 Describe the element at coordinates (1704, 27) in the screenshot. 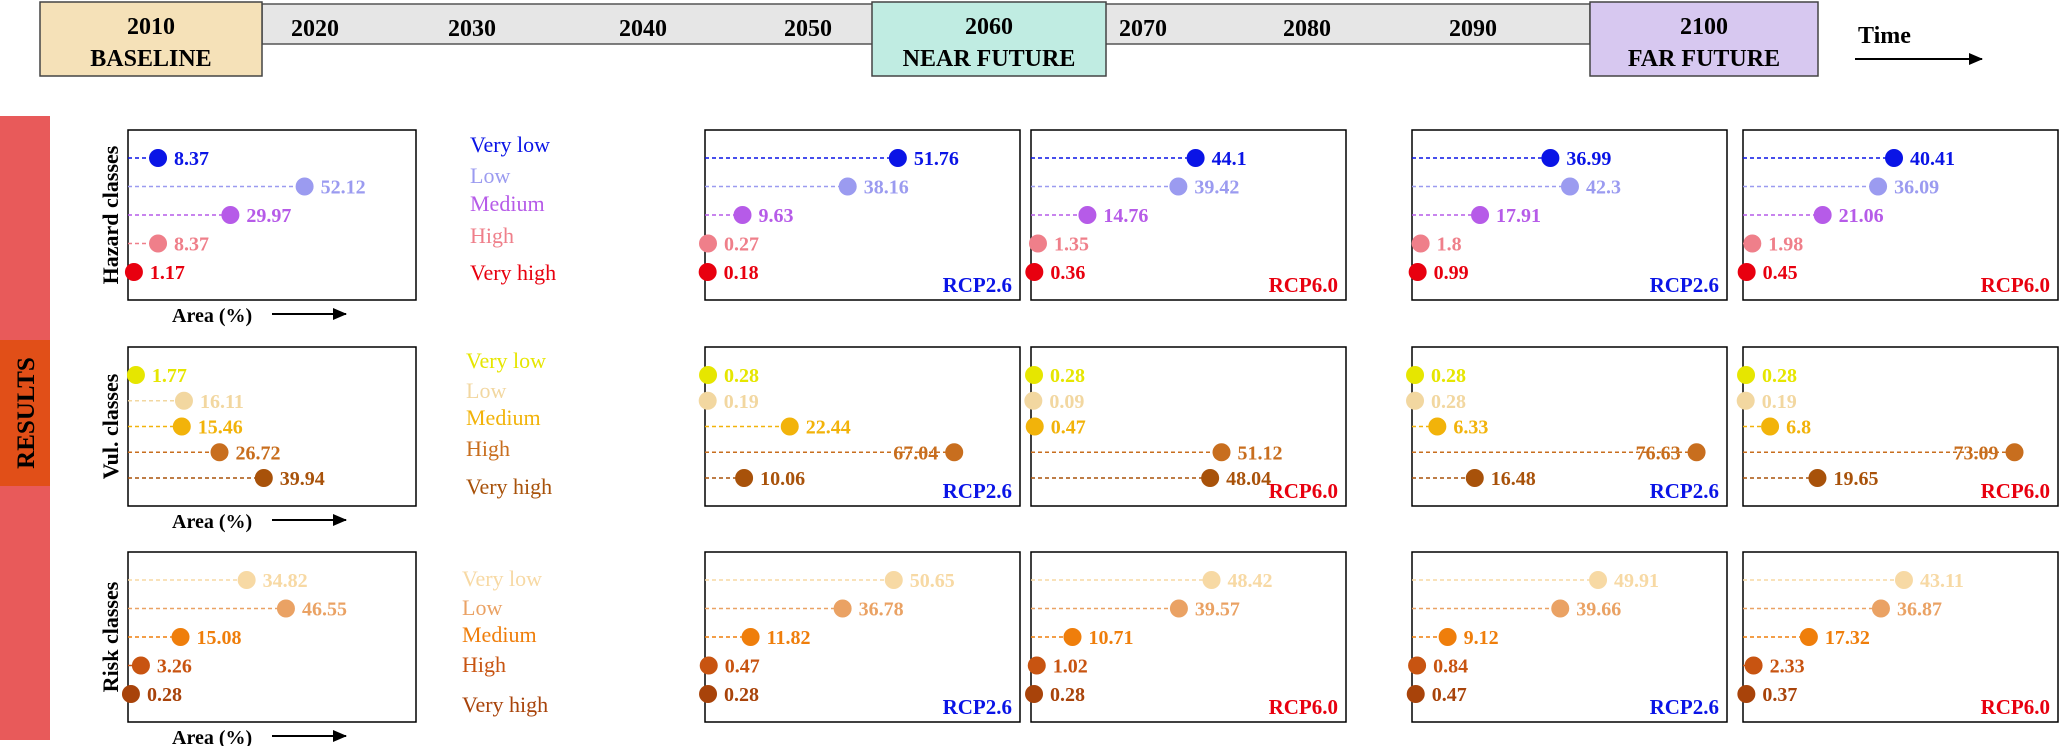

I see `far-future-year: 2100` at that location.